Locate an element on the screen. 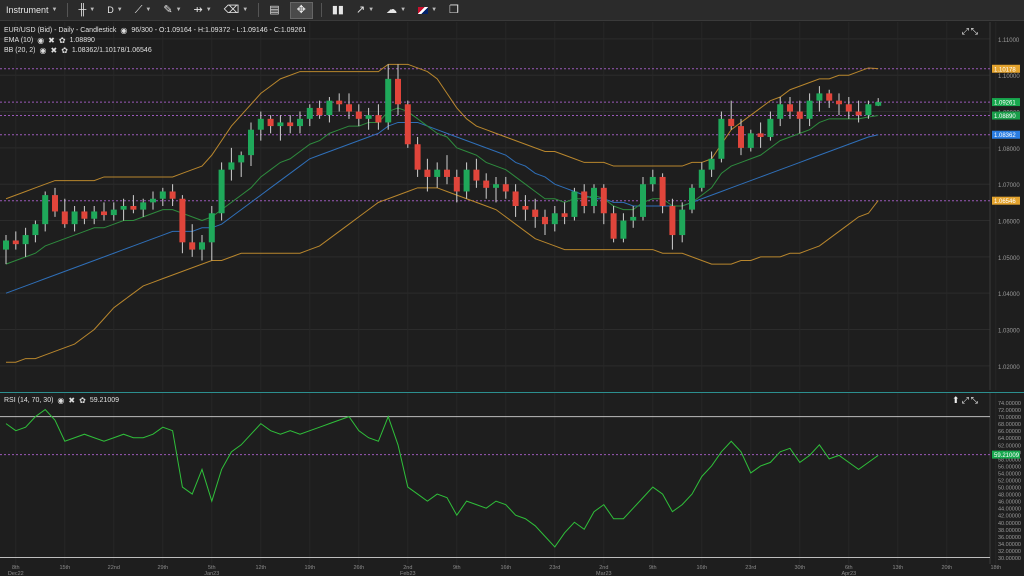 The width and height of the screenshot is (1024, 576). expand-button: ✥ is located at coordinates (301, 10).